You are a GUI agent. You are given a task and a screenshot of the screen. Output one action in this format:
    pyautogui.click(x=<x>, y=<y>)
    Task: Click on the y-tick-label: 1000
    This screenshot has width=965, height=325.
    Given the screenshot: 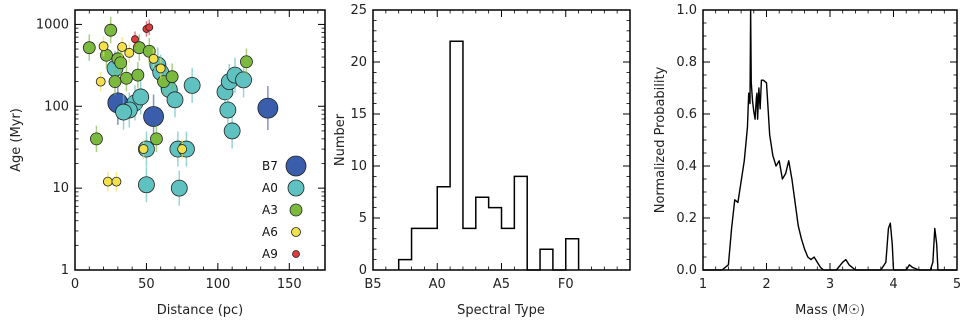 What is the action you would take?
    pyautogui.click(x=52, y=24)
    